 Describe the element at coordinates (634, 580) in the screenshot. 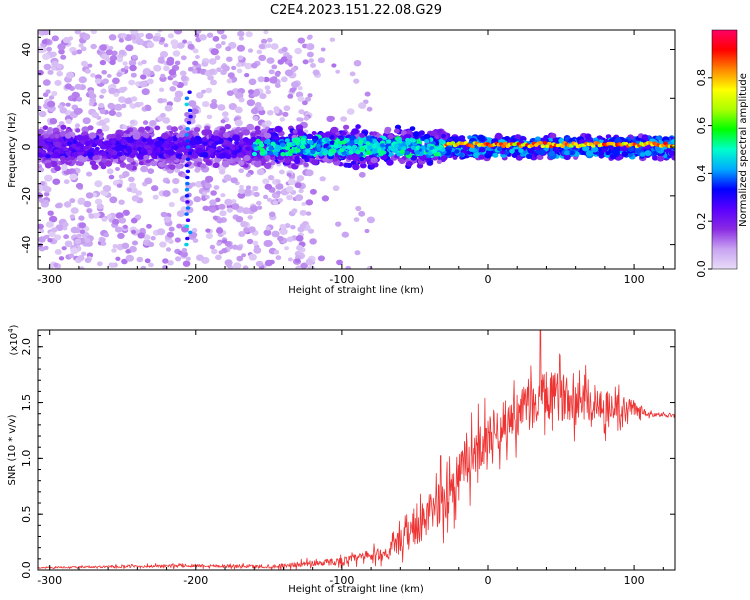

I see `snr-x-tick-label: 100` at that location.